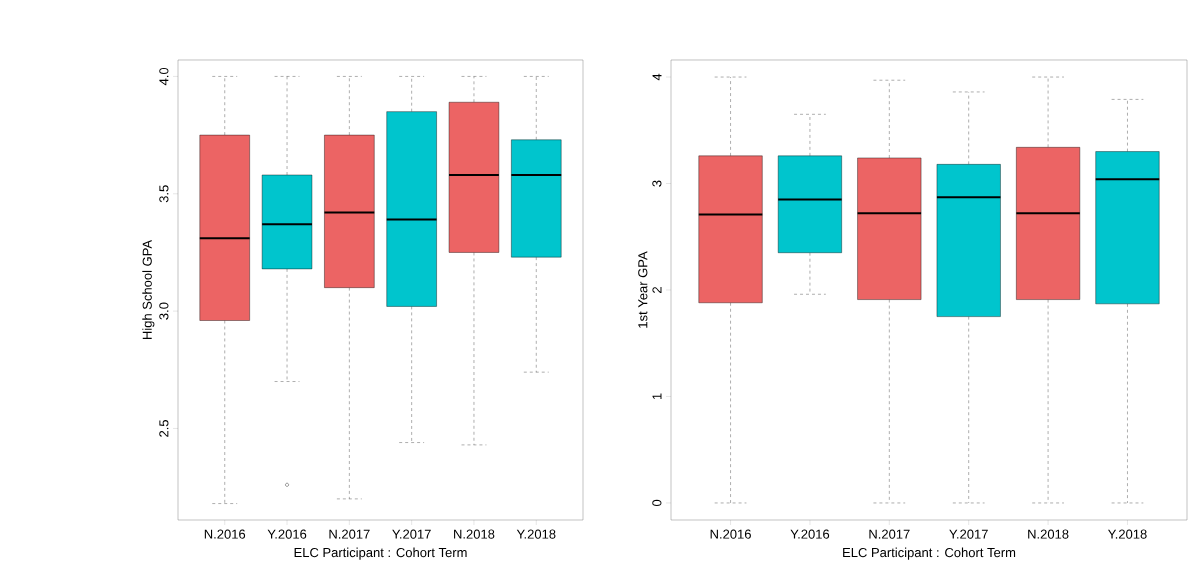 Image resolution: width=1204 pixels, height=587 pixels. What do you see at coordinates (148, 289) in the screenshot?
I see `y-axis-title: High School GPA` at bounding box center [148, 289].